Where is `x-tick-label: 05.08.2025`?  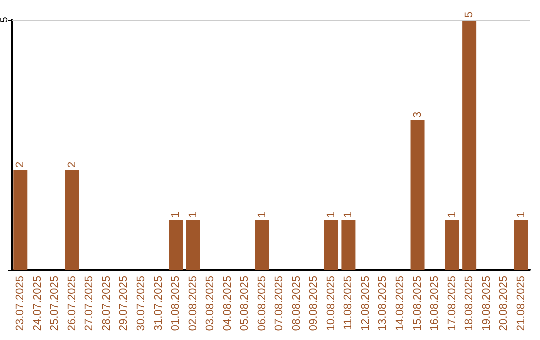 x-tick-label: 05.08.2025 is located at coordinates (245, 304).